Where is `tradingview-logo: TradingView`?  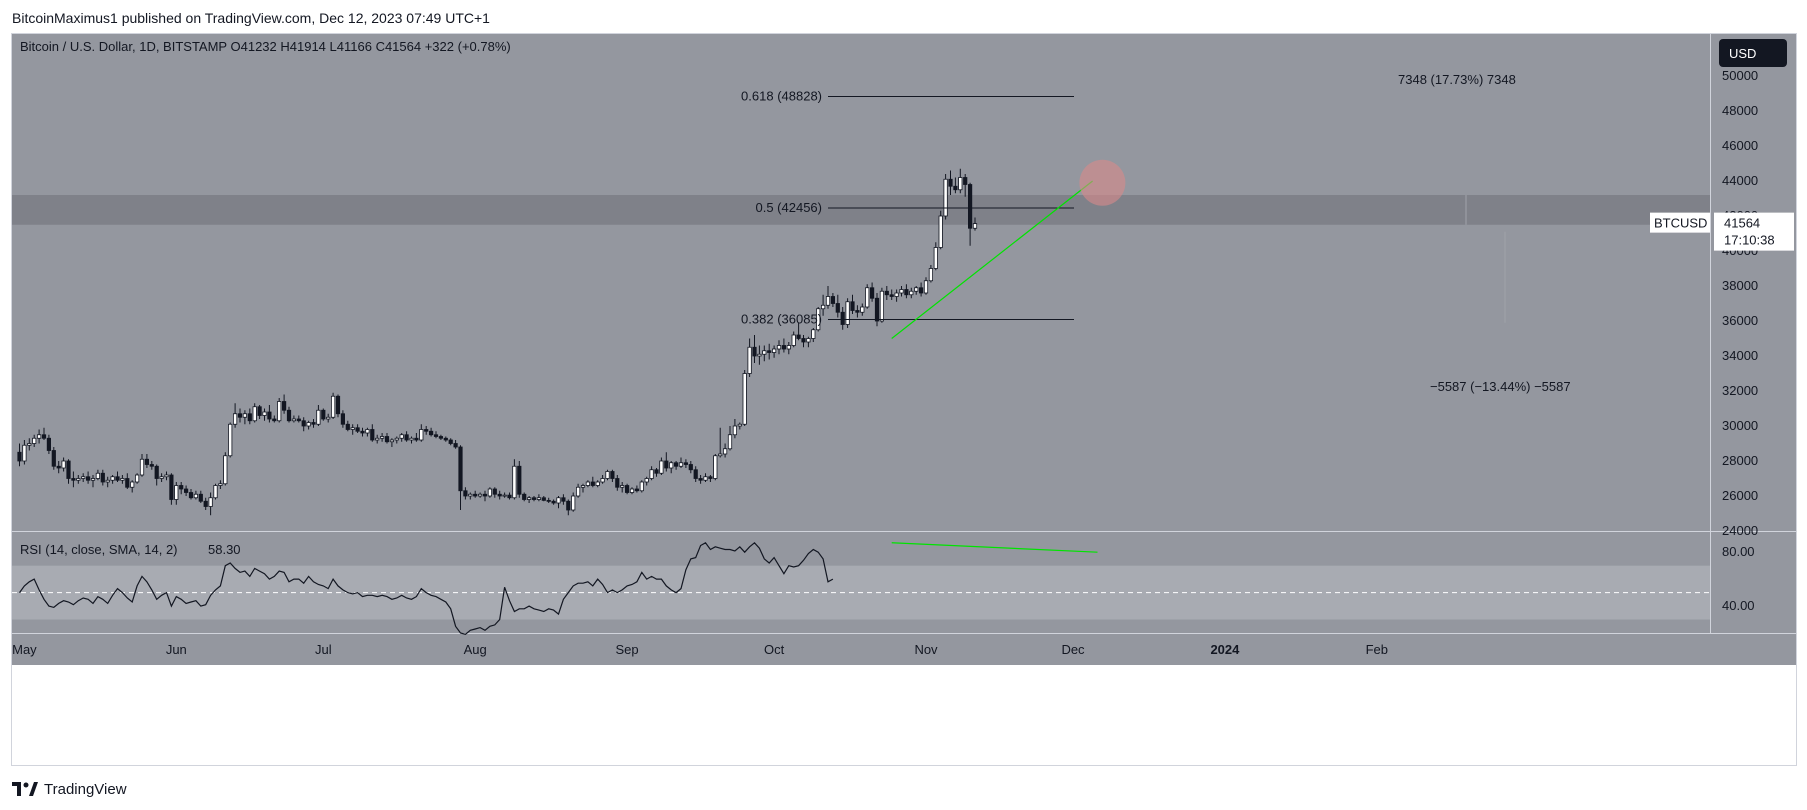 tradingview-logo: TradingView is located at coordinates (69, 789).